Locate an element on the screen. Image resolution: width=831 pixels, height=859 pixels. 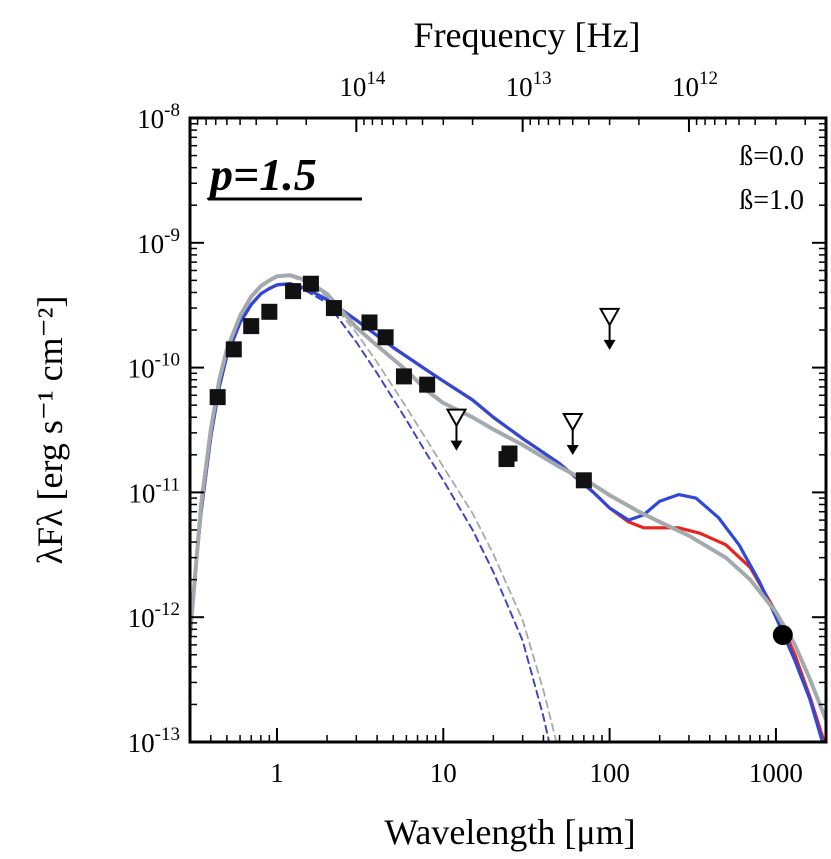
y-axis-title: λFλ [erg s⁻¹ cm⁻²] is located at coordinates (50, 430).